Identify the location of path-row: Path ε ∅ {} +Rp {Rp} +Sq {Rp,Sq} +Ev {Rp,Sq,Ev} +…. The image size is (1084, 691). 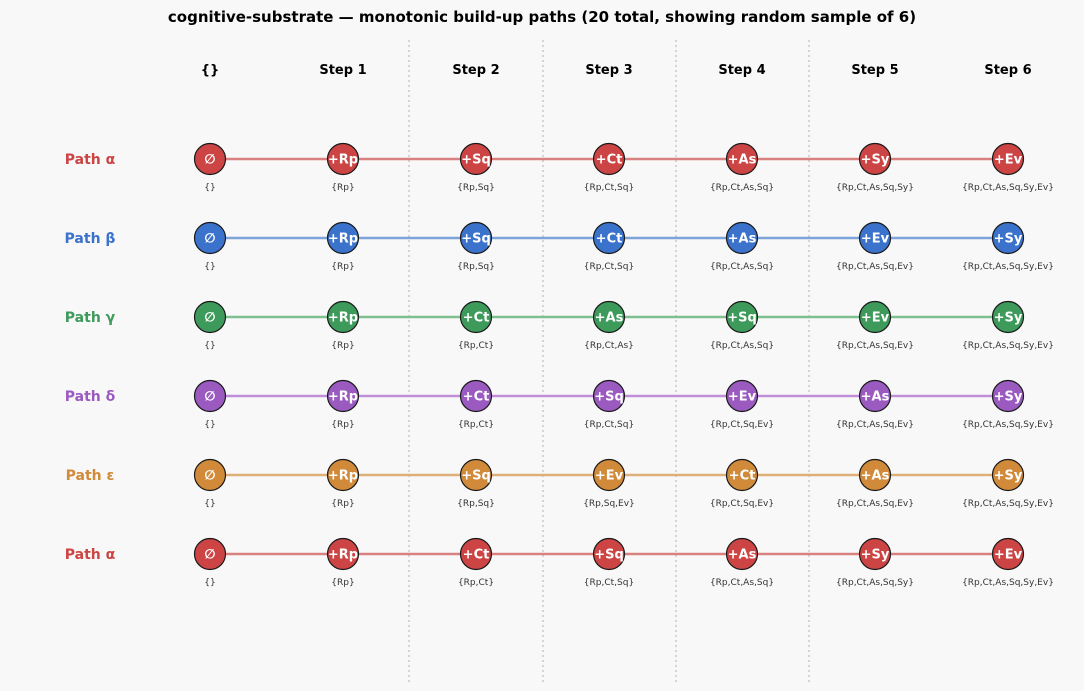
(560, 483).